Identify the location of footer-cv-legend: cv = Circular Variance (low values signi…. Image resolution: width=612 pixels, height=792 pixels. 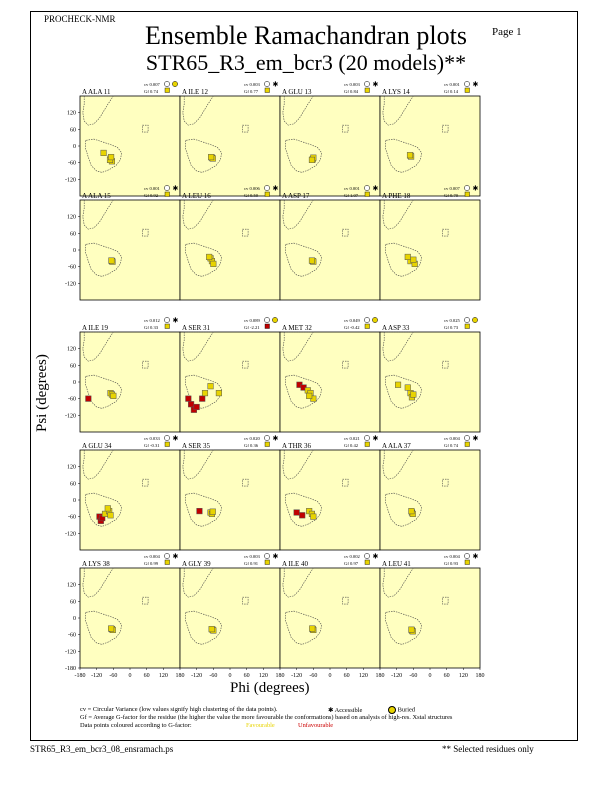
(179, 709).